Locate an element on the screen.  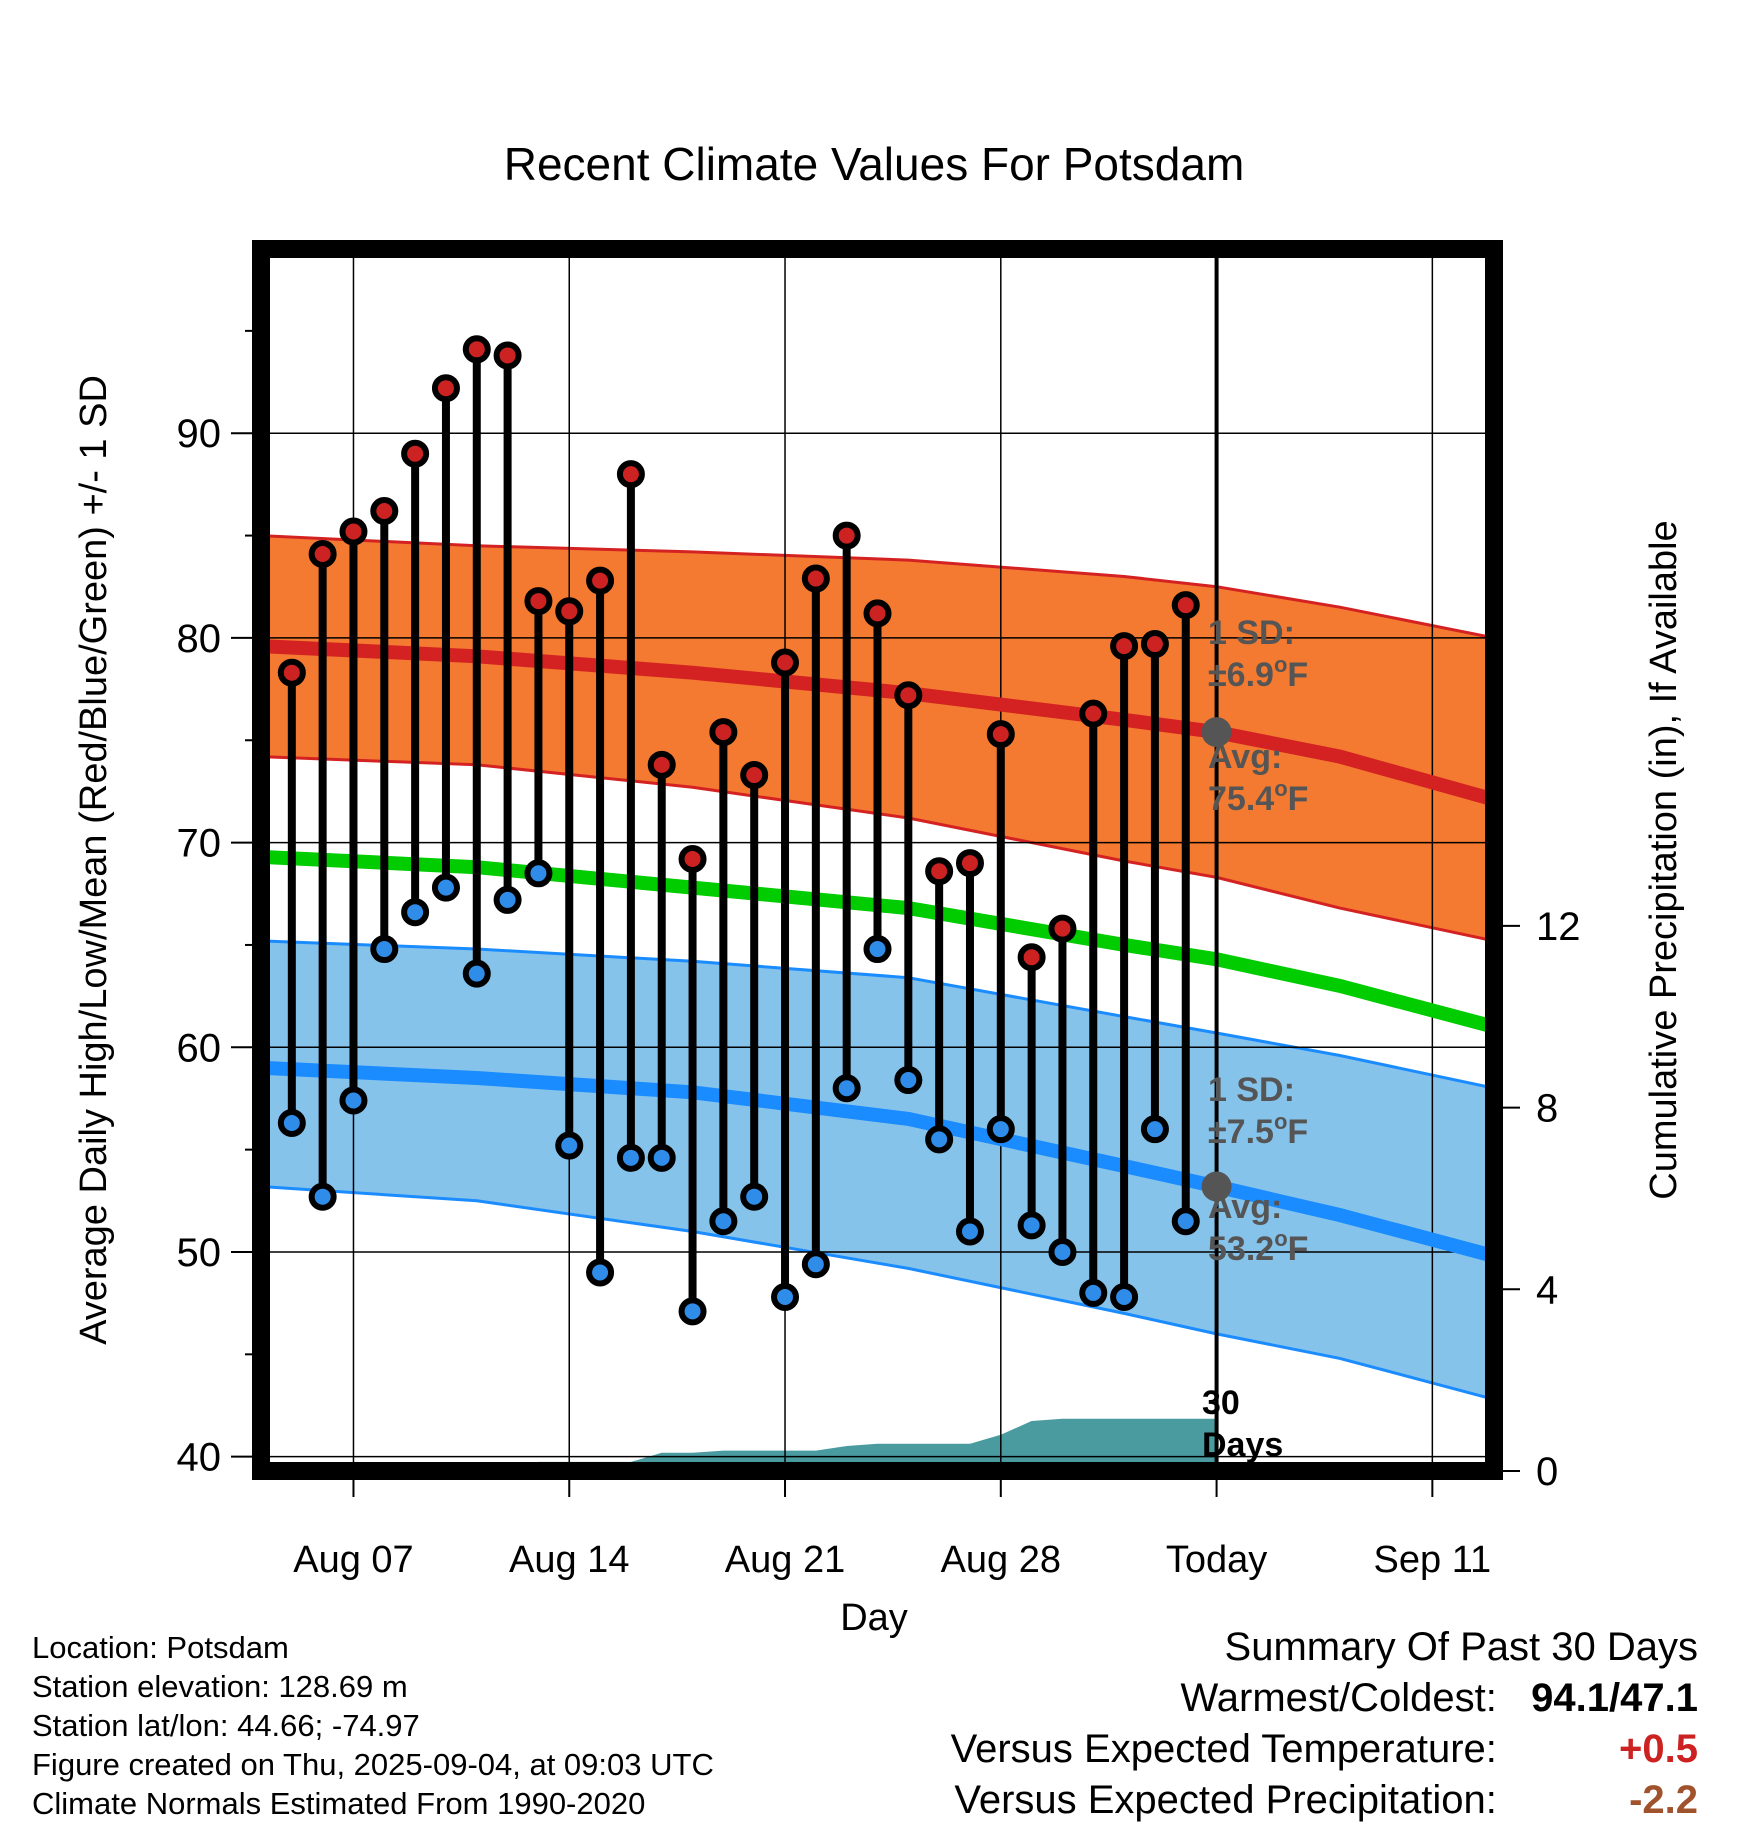
x-tick-label: Aug 21 is located at coordinates (785, 1560).